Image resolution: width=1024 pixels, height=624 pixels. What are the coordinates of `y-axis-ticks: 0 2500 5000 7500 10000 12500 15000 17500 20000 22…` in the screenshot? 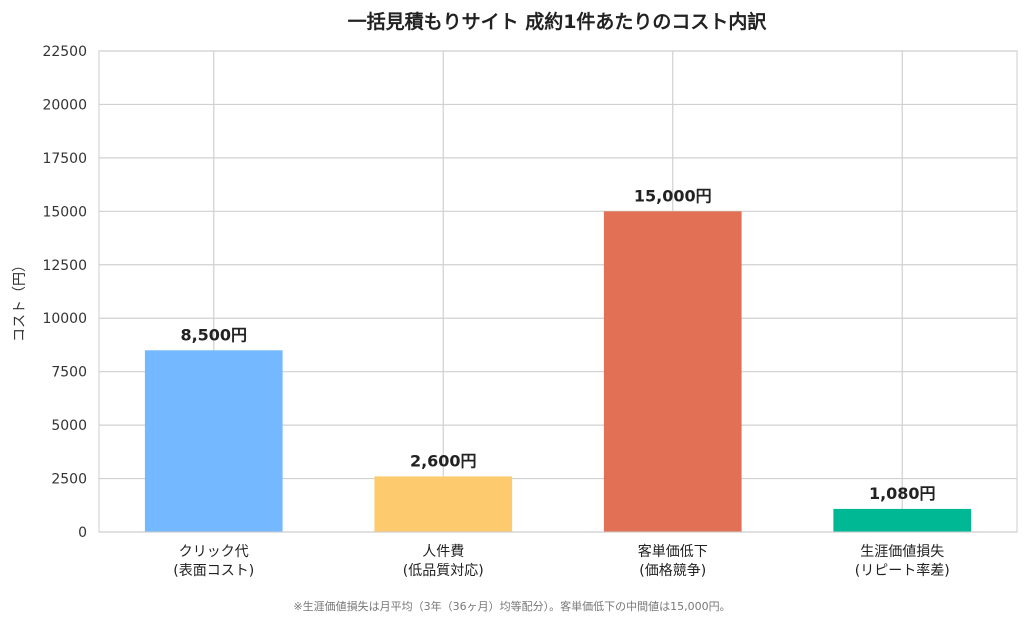 It's located at (64, 292).